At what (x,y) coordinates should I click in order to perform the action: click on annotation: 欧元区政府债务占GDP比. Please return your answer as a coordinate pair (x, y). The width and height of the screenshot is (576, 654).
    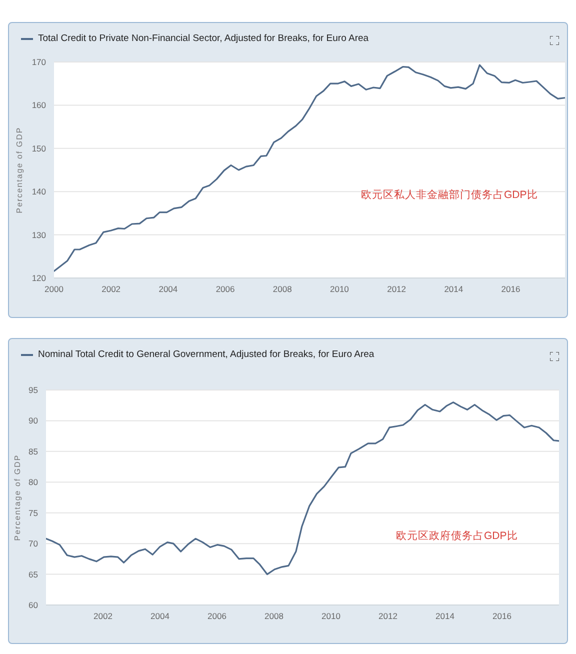
    Looking at the image, I should click on (457, 536).